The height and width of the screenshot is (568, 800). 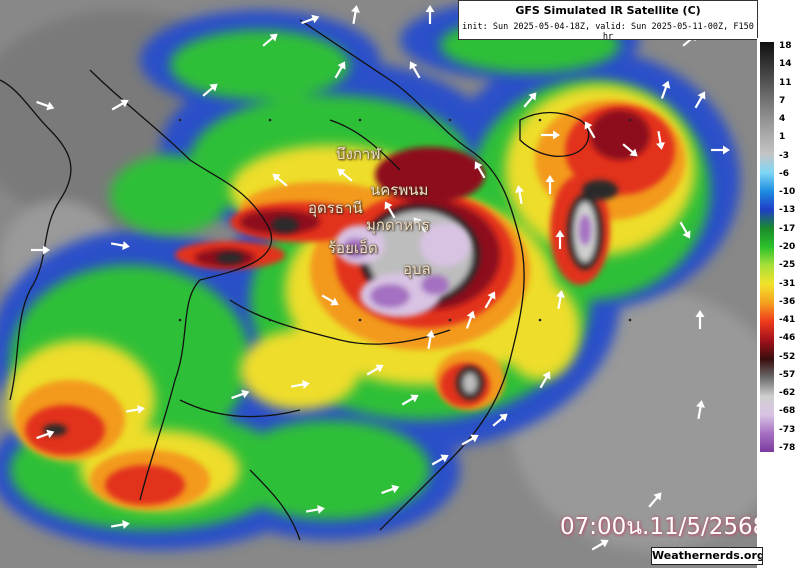 What do you see at coordinates (785, 64) in the screenshot?
I see `colorbar-tick: 14` at bounding box center [785, 64].